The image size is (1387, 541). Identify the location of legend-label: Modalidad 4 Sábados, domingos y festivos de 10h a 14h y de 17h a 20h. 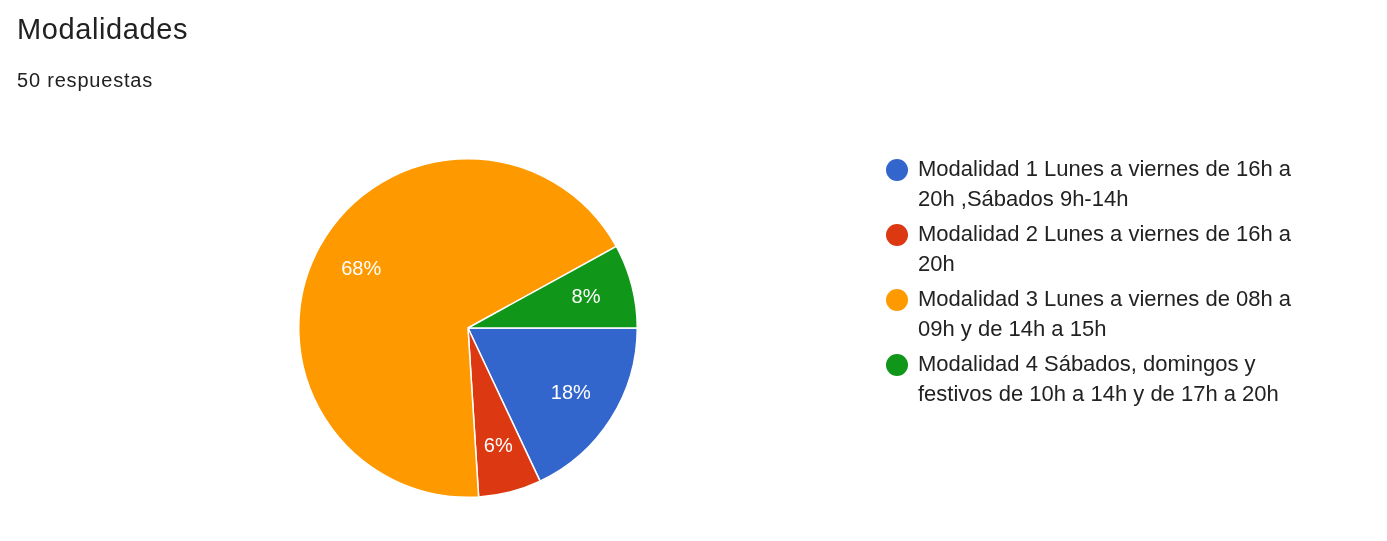
(1099, 379).